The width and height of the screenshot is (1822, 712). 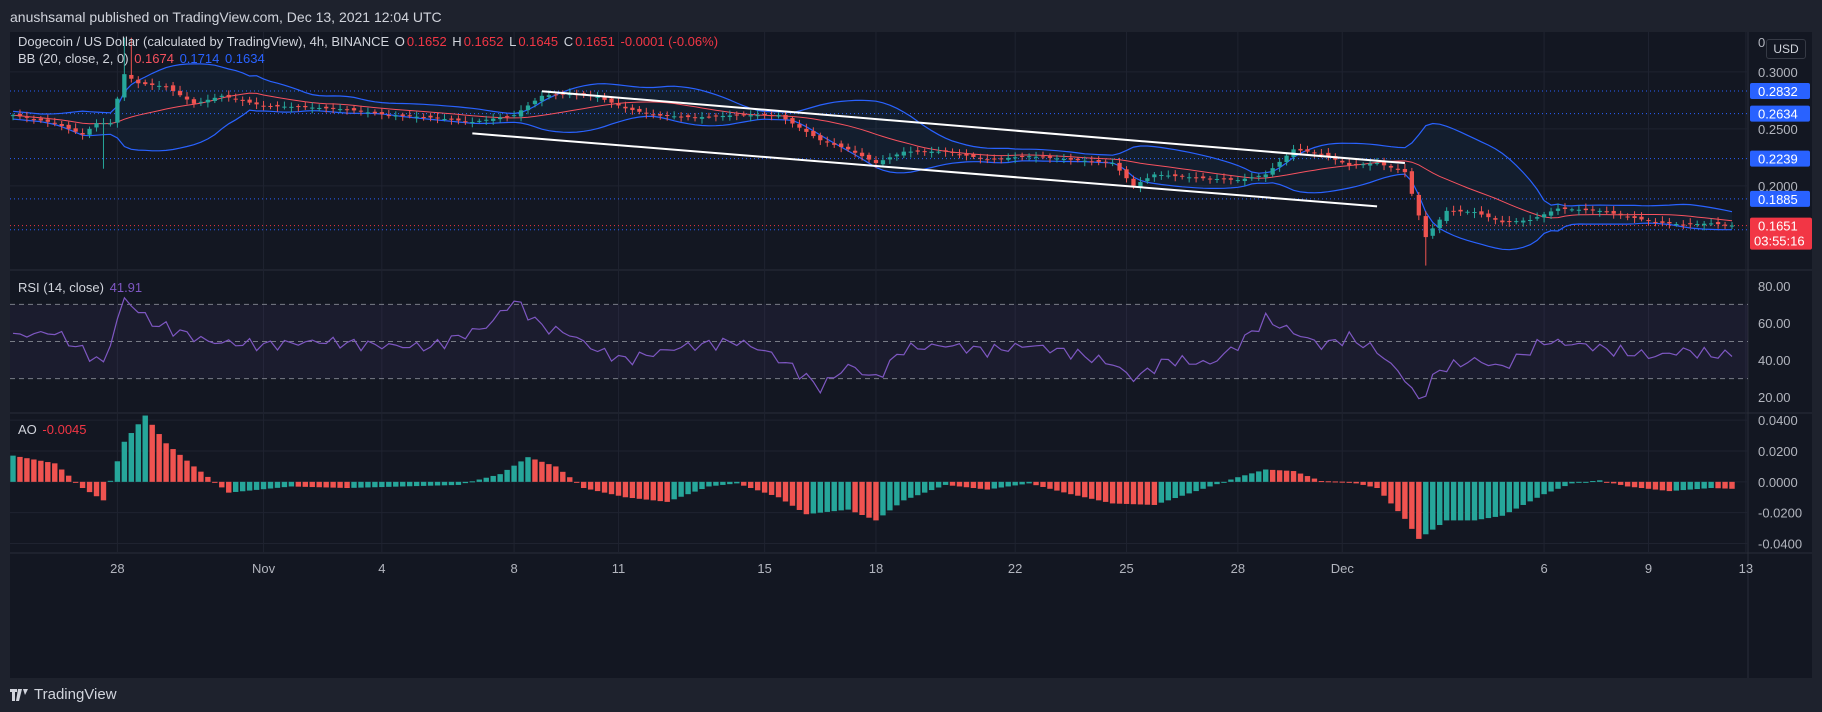 What do you see at coordinates (63, 694) in the screenshot?
I see `tradingview-logo: TradingView` at bounding box center [63, 694].